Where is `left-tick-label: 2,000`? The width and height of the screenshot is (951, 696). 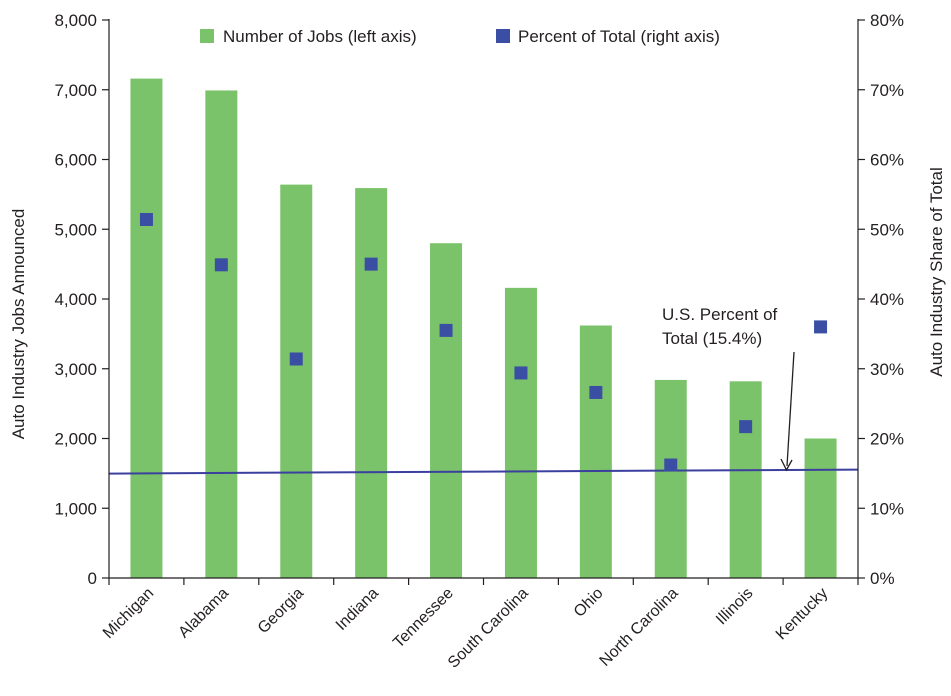 left-tick-label: 2,000 is located at coordinates (75, 439).